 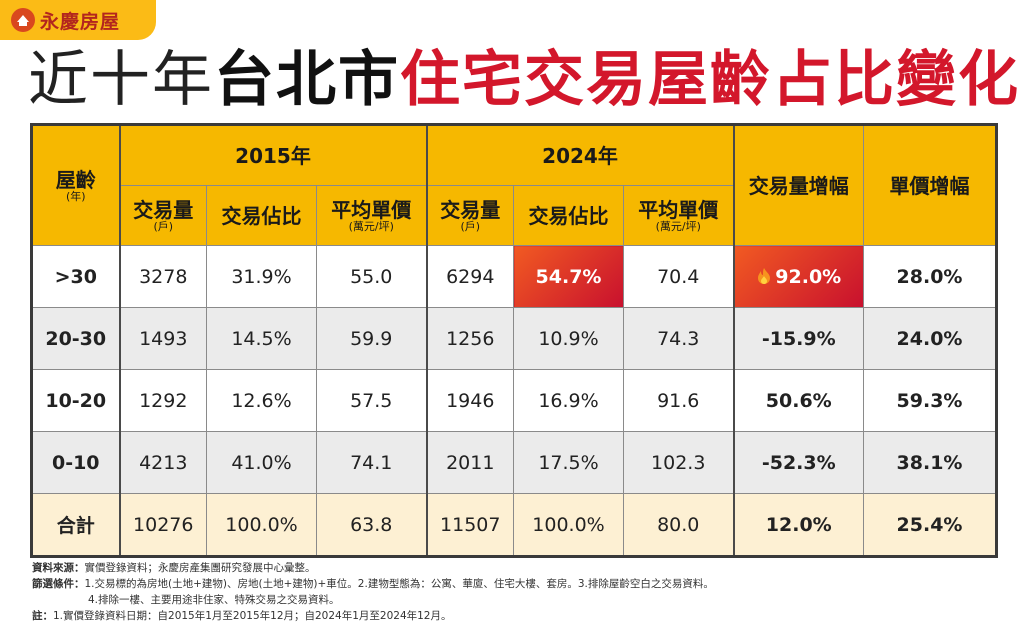 I want to click on group-header: 2024年, so click(x=579, y=155).